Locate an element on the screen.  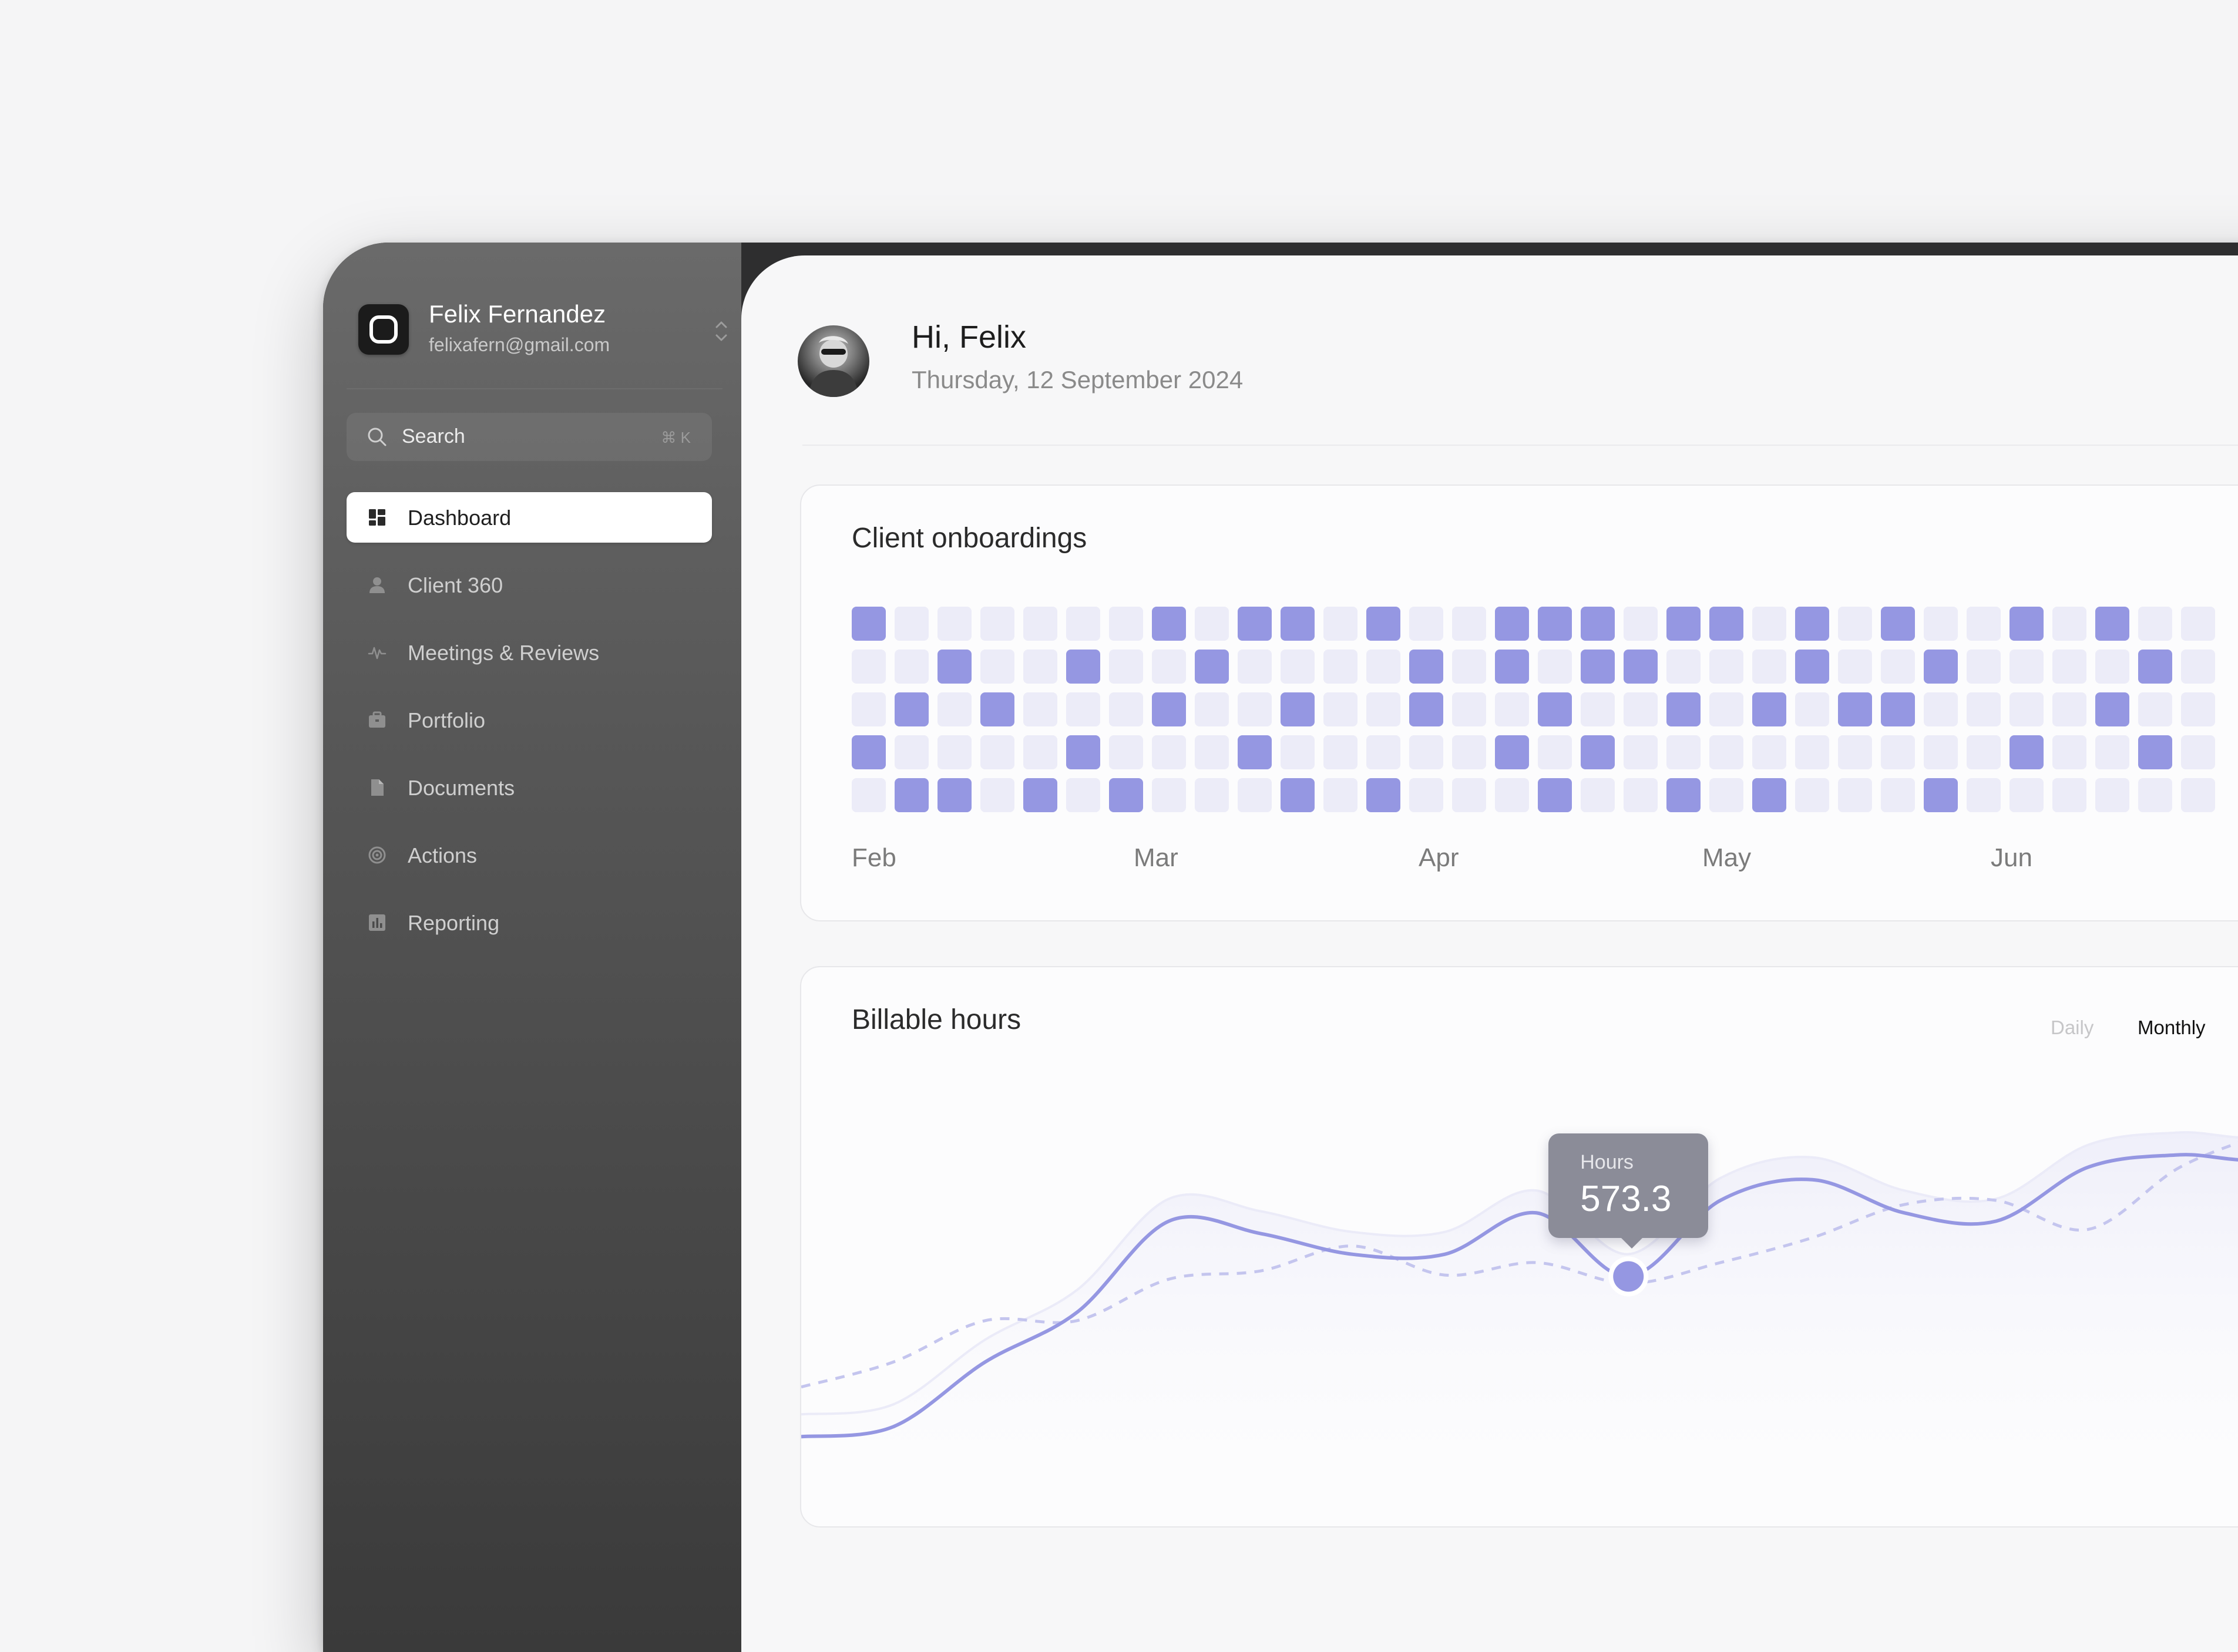
sidebar-item-portfolio: Portfolio is located at coordinates (529, 720).